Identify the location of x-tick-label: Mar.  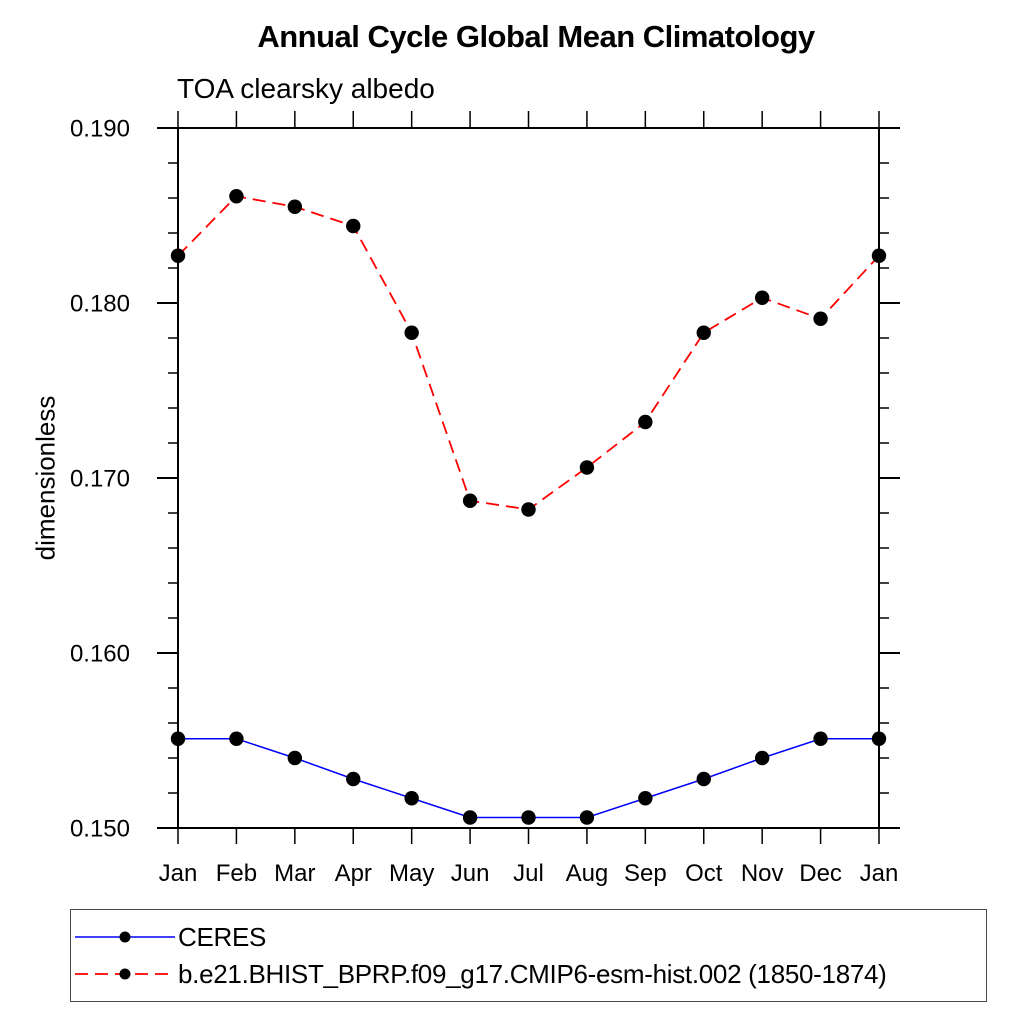
(294, 873).